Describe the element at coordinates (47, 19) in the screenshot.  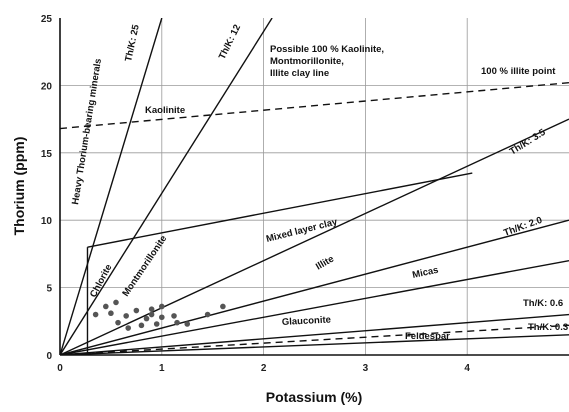
I see `y-tick-label: 25` at that location.